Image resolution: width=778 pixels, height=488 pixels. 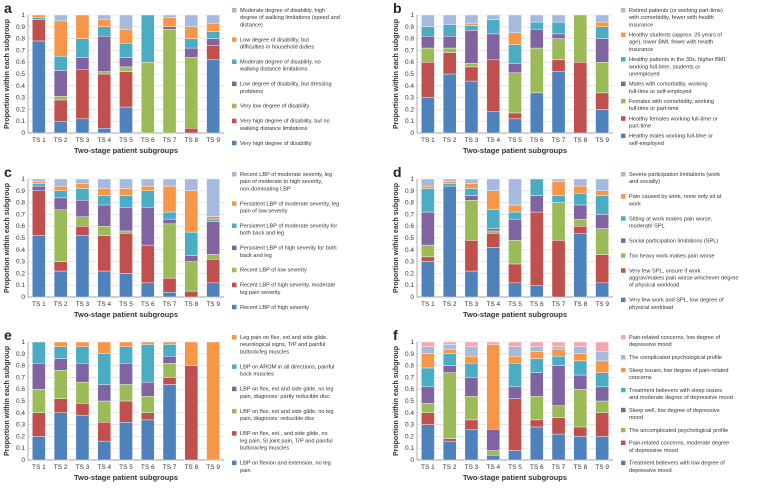 I want to click on legend-label: Social participation limitations (SPL), so click(x=673, y=241).